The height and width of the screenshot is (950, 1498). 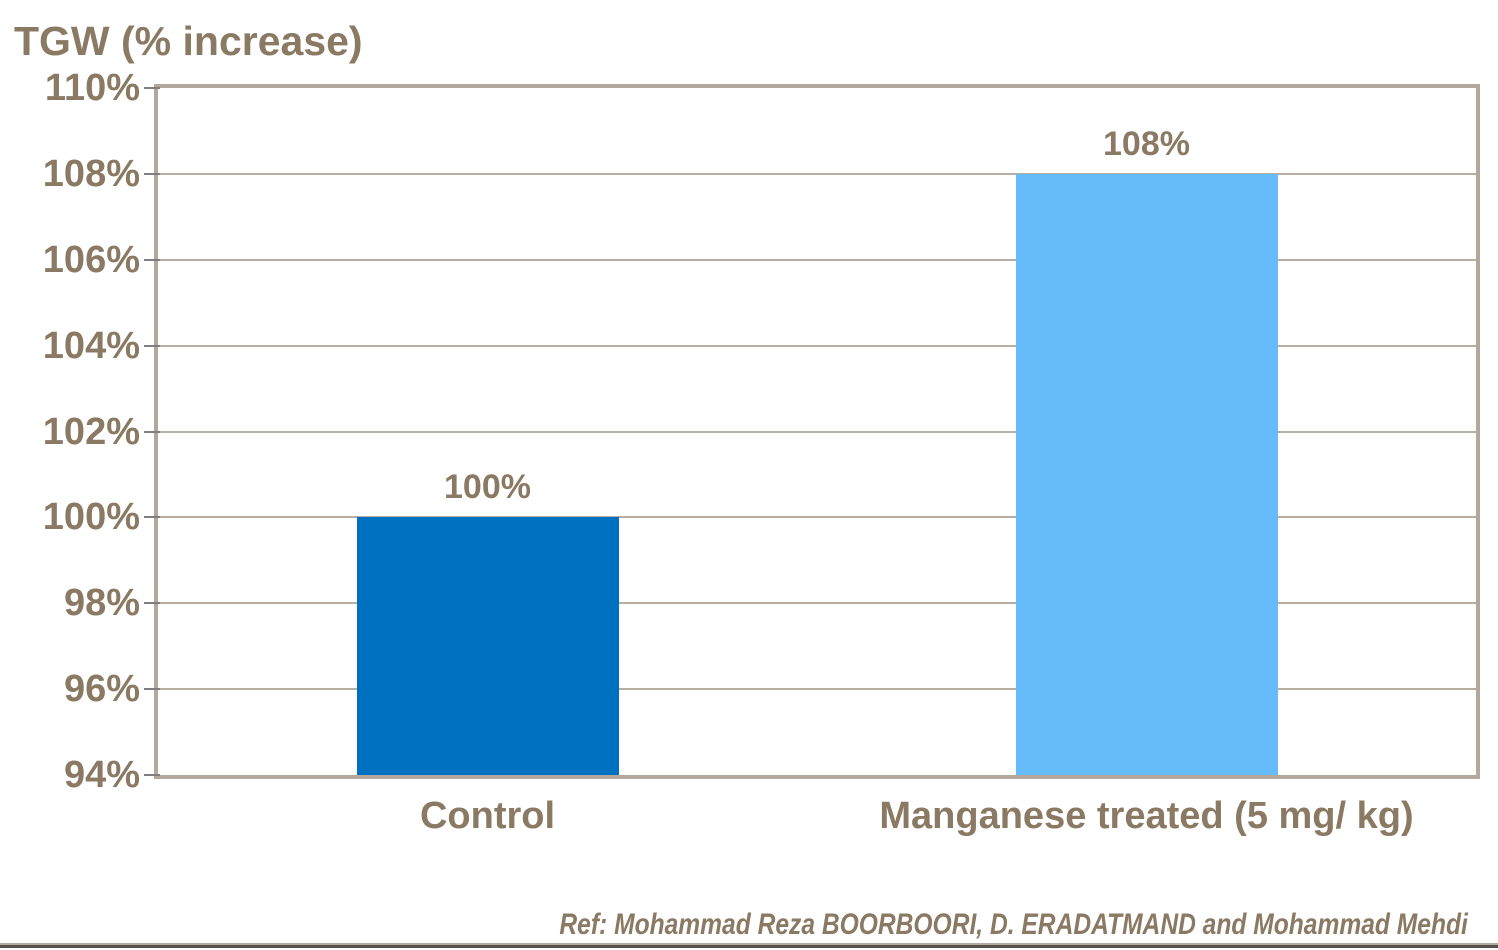 What do you see at coordinates (101, 689) in the screenshot?
I see `y-axis-tick-label: 96%` at bounding box center [101, 689].